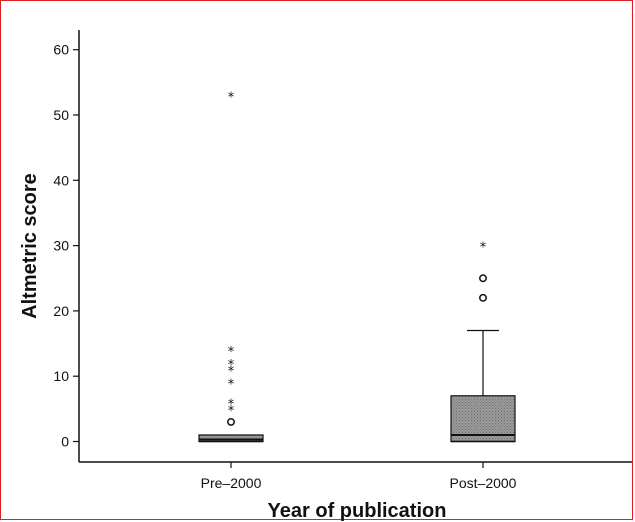  I want to click on y-tick-label: 20, so click(61, 311).